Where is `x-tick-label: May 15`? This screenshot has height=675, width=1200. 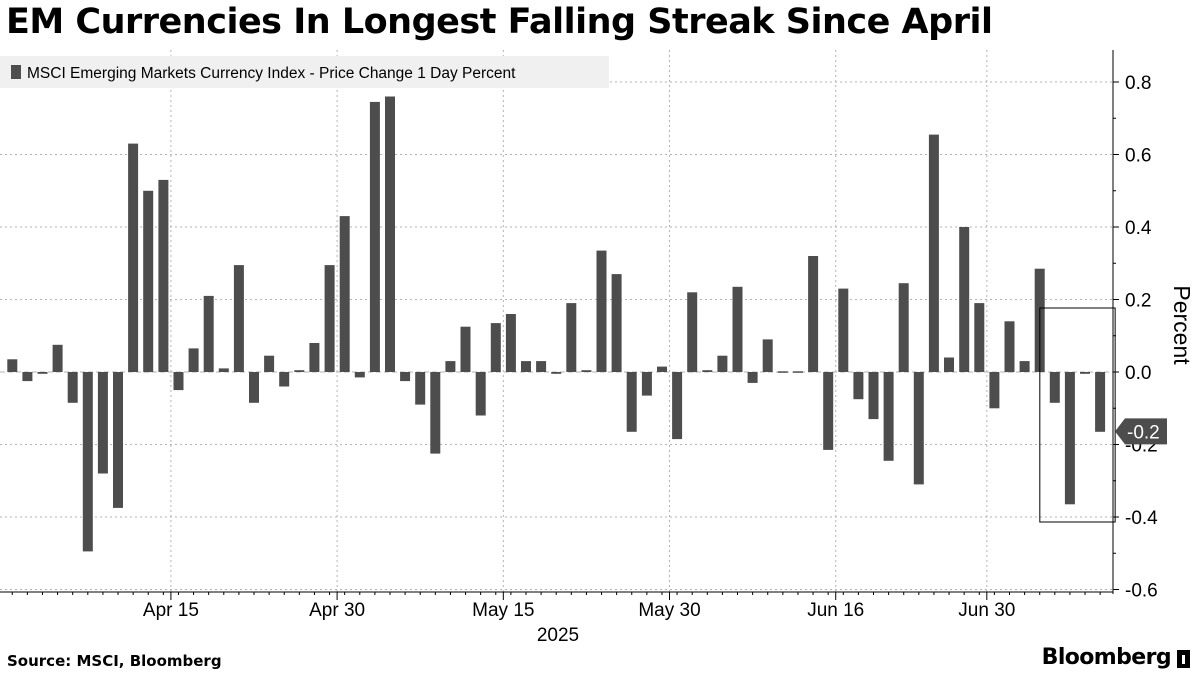
x-tick-label: May 15 is located at coordinates (503, 610).